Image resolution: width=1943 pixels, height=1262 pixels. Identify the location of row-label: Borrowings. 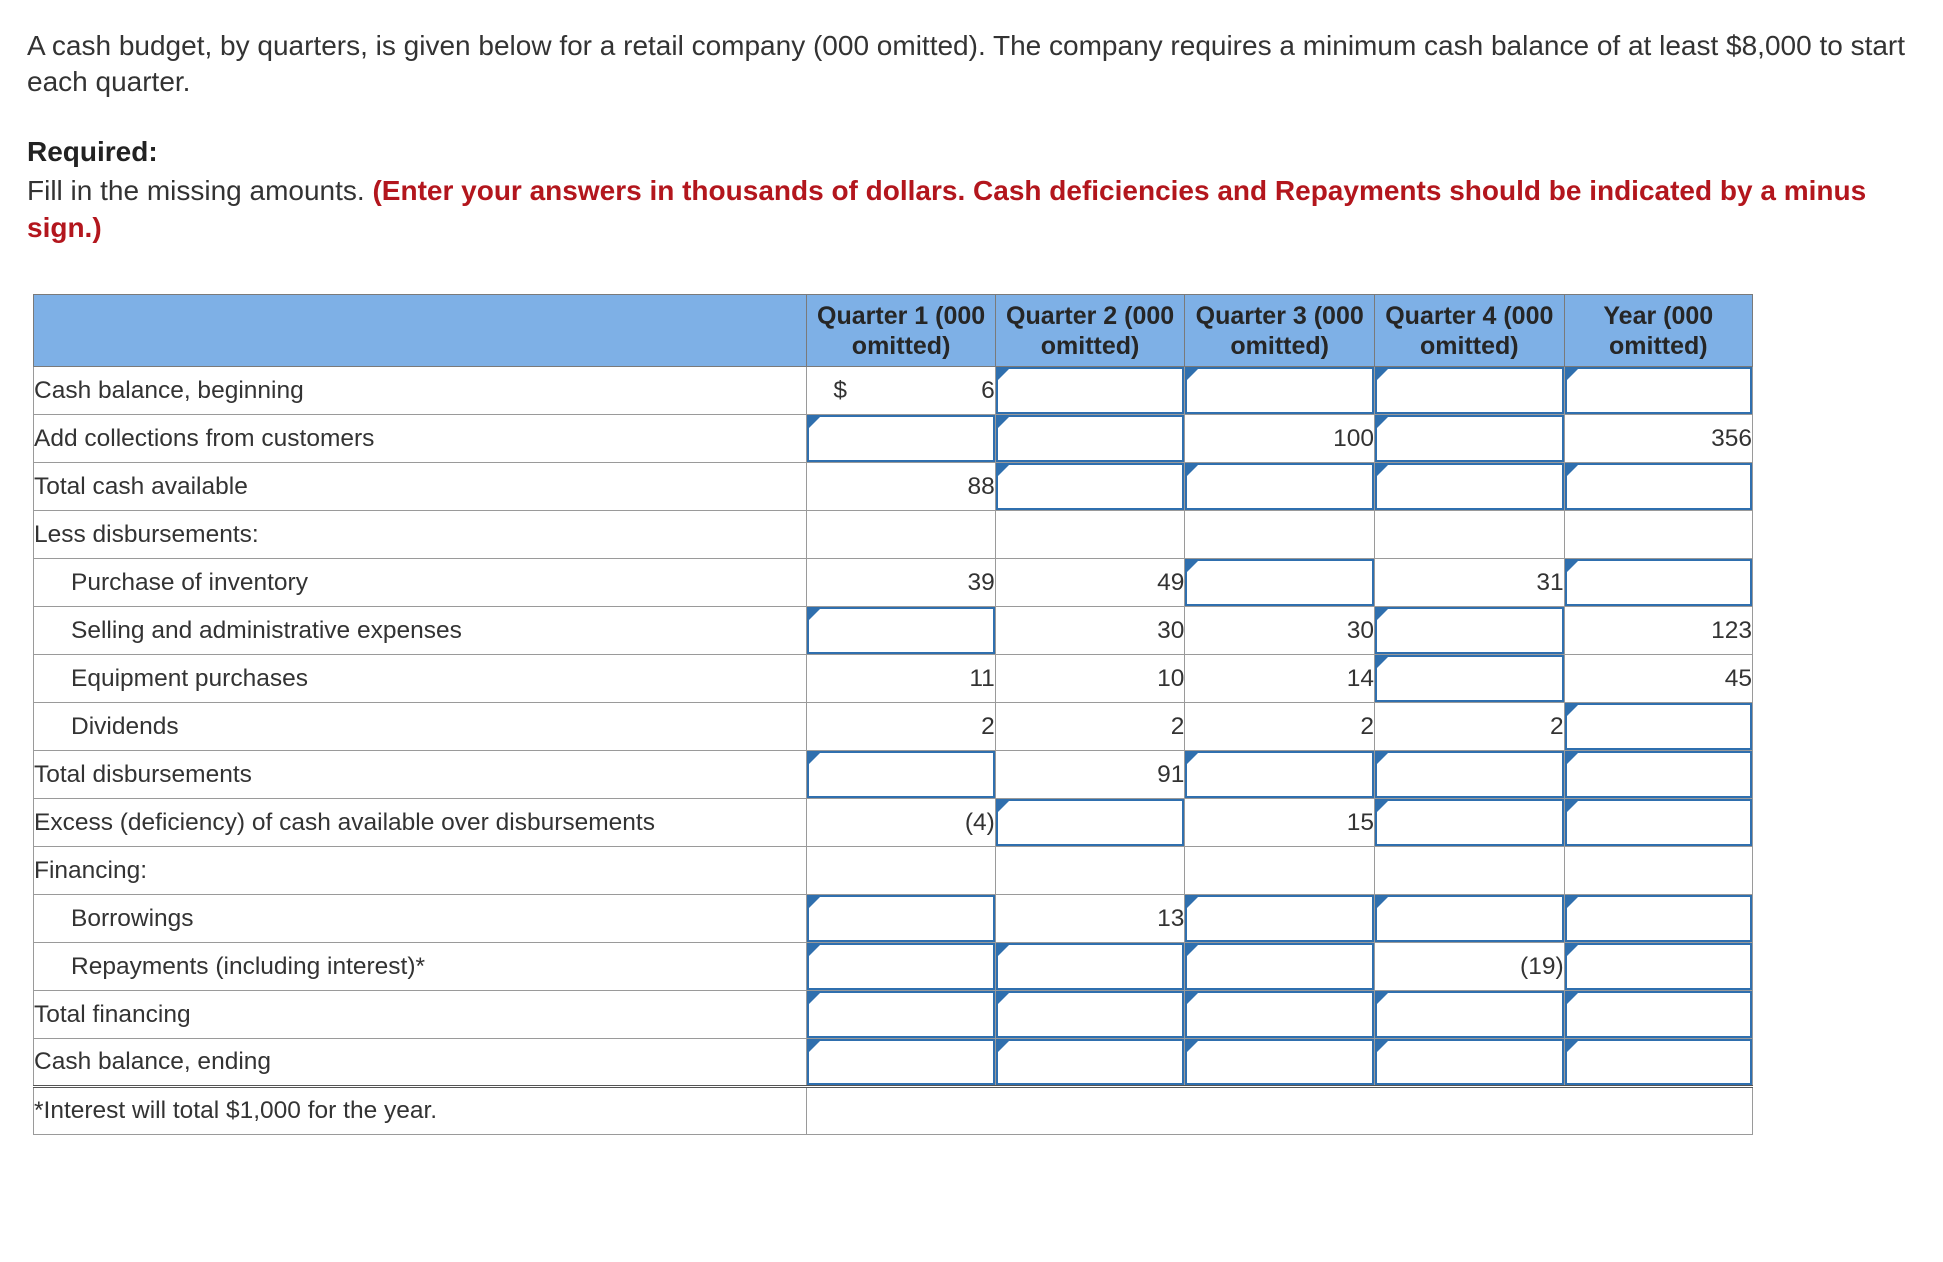
(420, 918).